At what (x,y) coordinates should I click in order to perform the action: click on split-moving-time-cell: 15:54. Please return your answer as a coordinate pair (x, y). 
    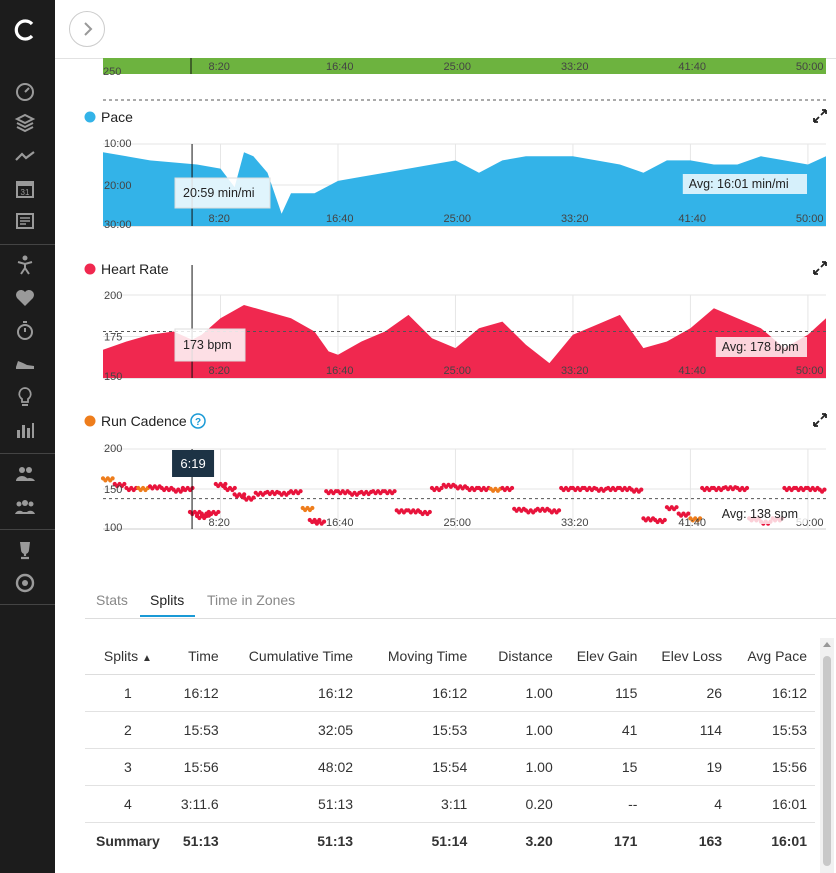
    Looking at the image, I should click on (418, 767).